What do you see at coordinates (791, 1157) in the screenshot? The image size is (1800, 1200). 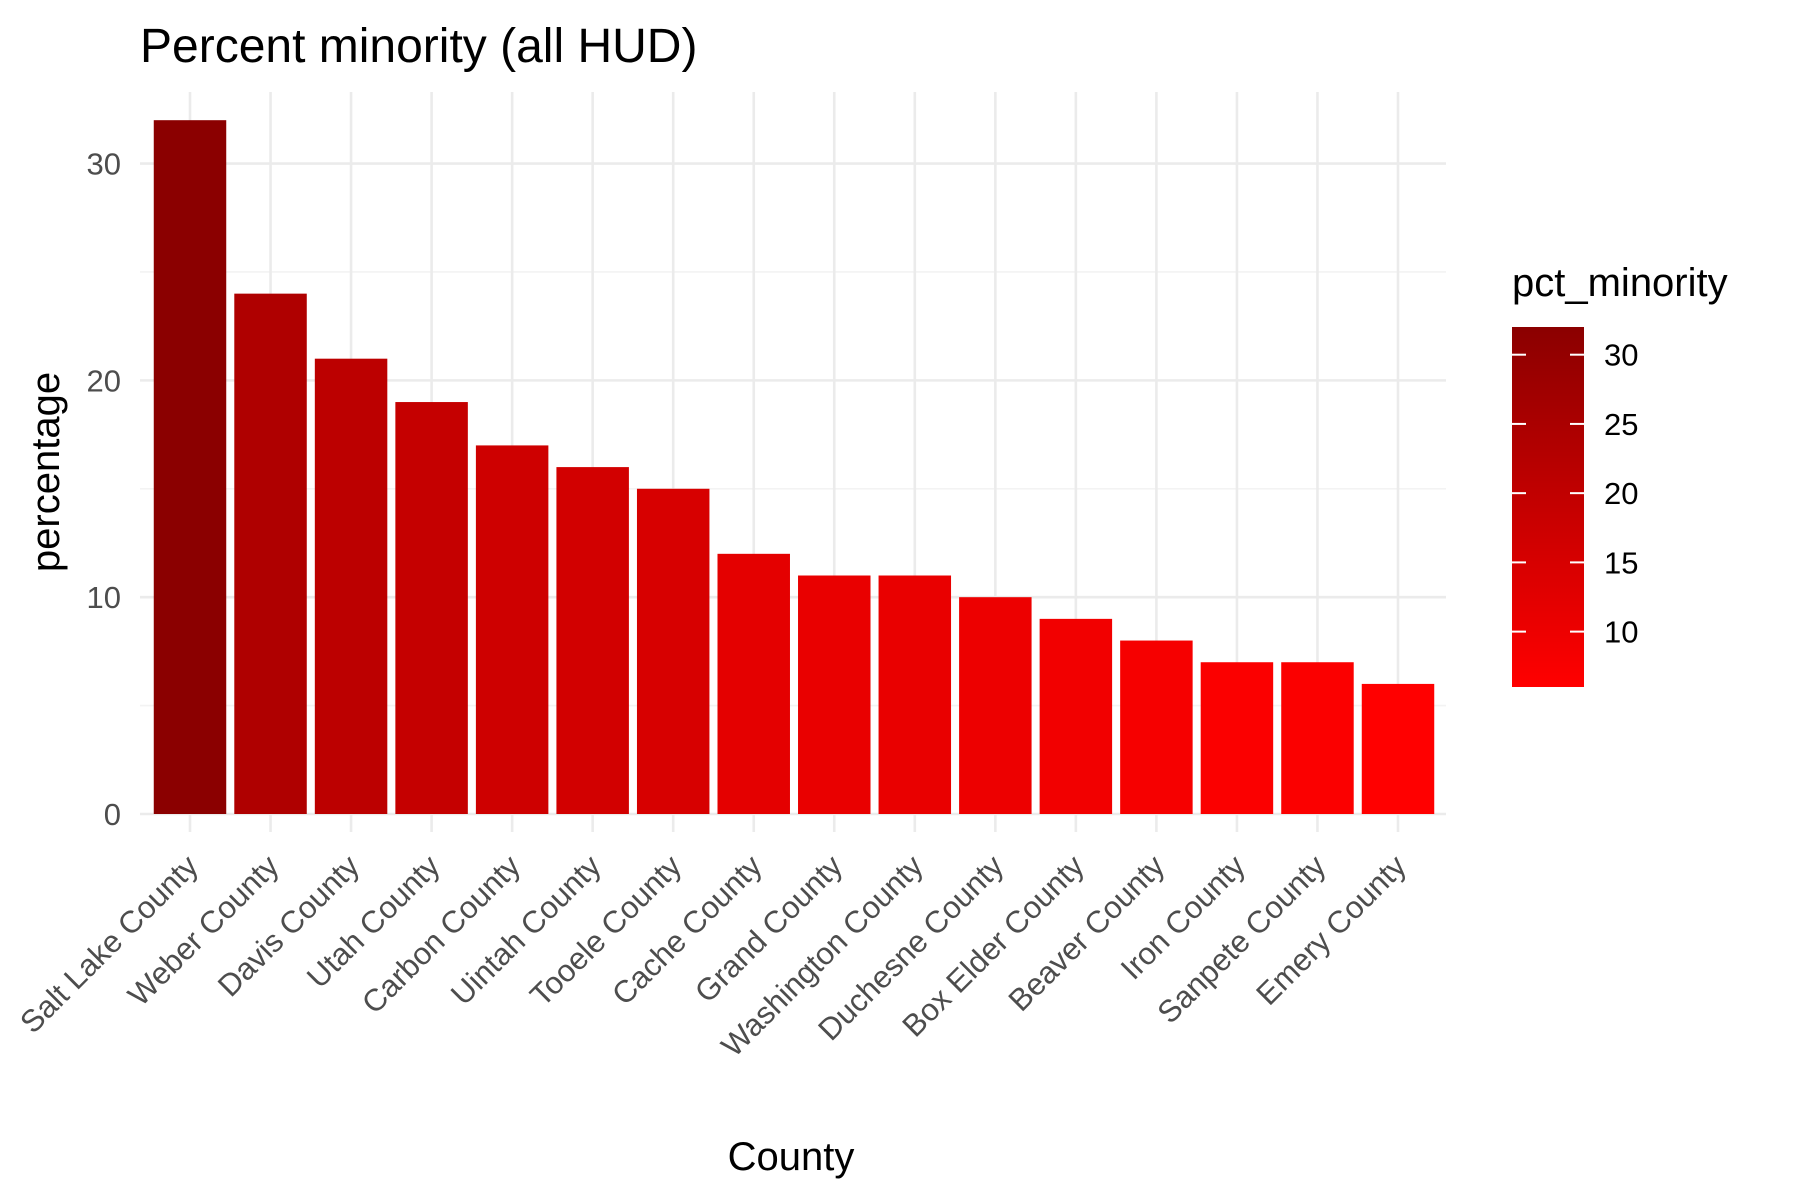 I see `x-axis-title: County` at bounding box center [791, 1157].